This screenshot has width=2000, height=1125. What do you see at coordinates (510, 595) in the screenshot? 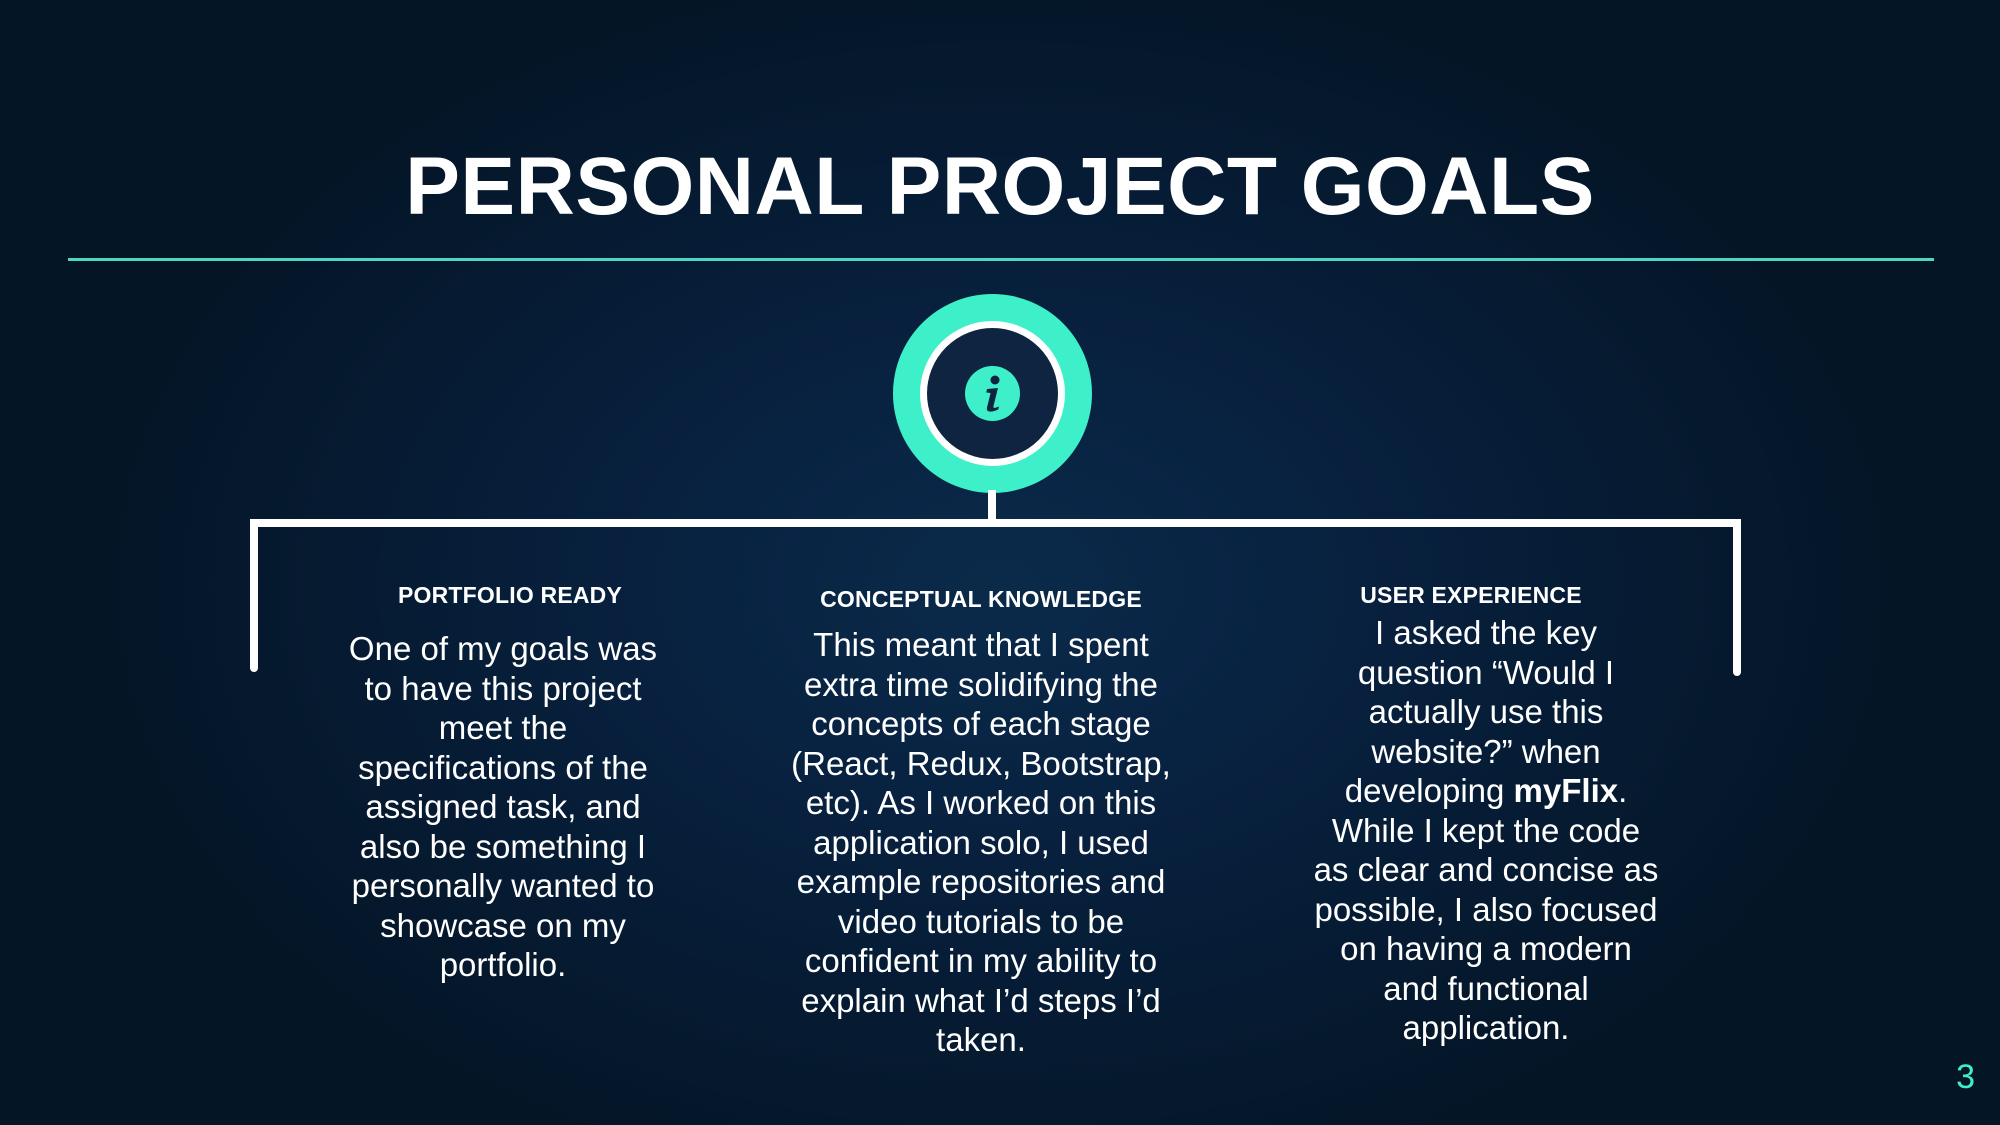
I see `goal-heading: PORTFOLIO READY` at bounding box center [510, 595].